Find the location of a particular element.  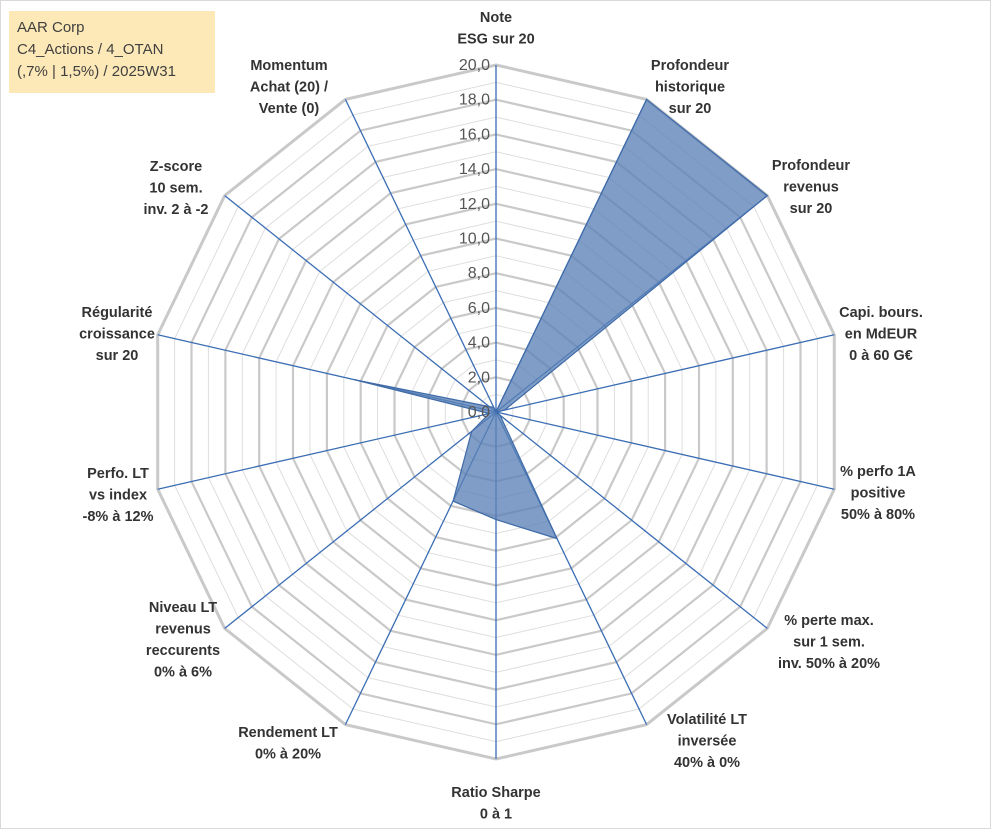

tick-label: 20,0 is located at coordinates (474, 65).